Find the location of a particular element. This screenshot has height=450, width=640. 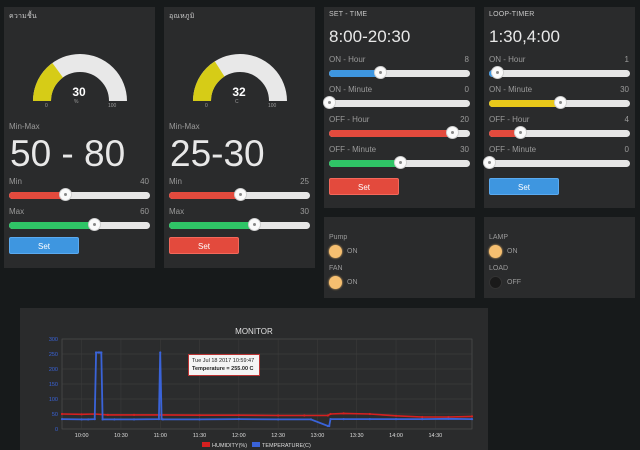

humidity-gauge-unit: % is located at coordinates (76, 102).